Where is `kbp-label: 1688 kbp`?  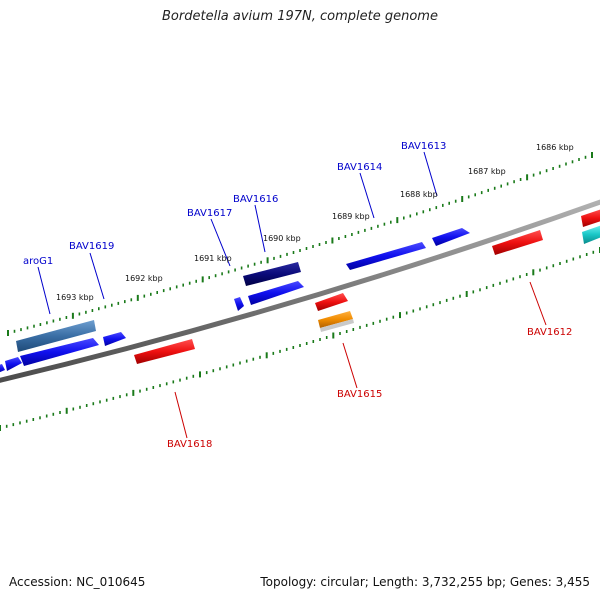 kbp-label: 1688 kbp is located at coordinates (419, 194).